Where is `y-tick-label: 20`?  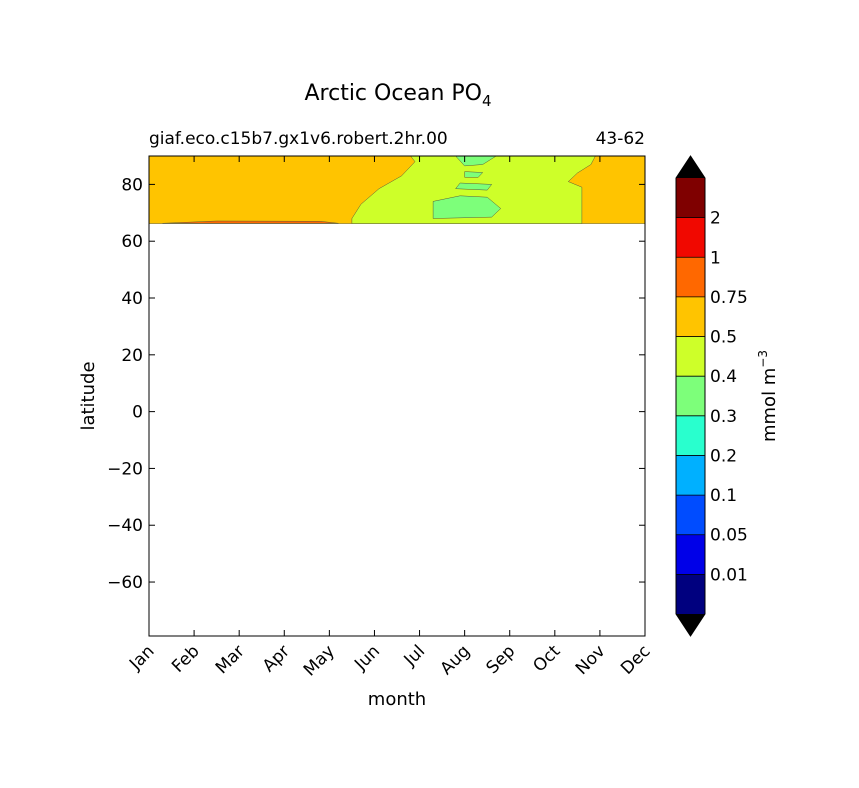 y-tick-label: 20 is located at coordinates (132, 356).